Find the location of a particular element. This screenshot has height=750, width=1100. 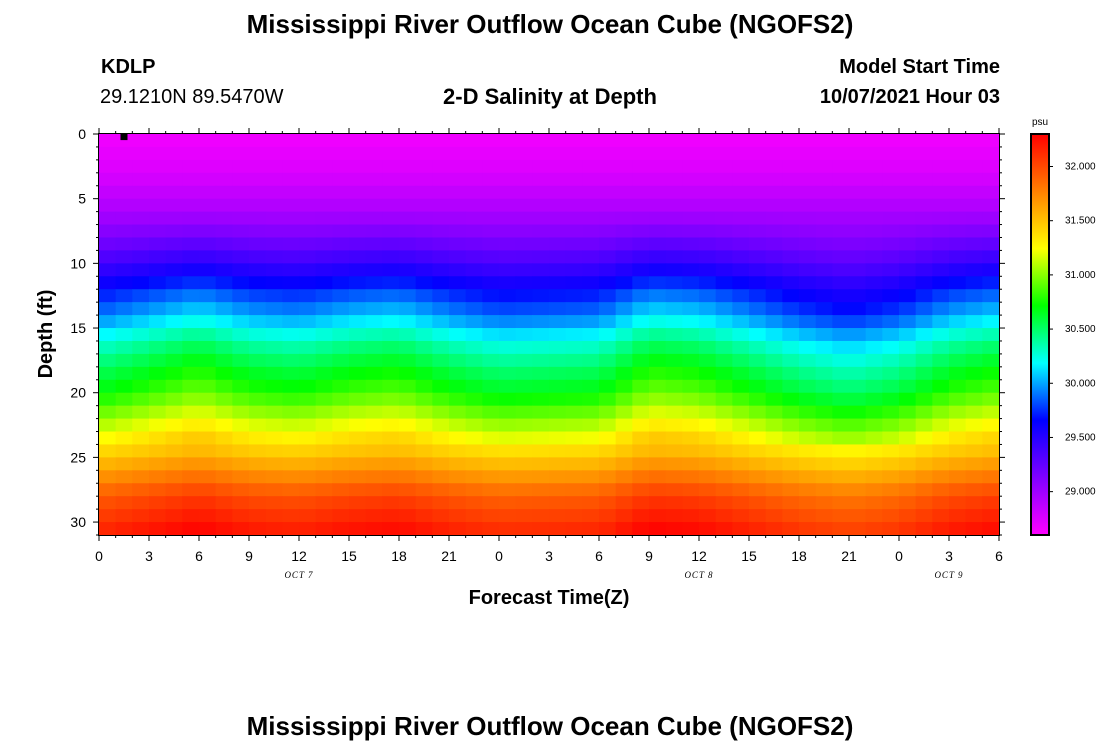

x-tick-label: 18 is located at coordinates (399, 556).